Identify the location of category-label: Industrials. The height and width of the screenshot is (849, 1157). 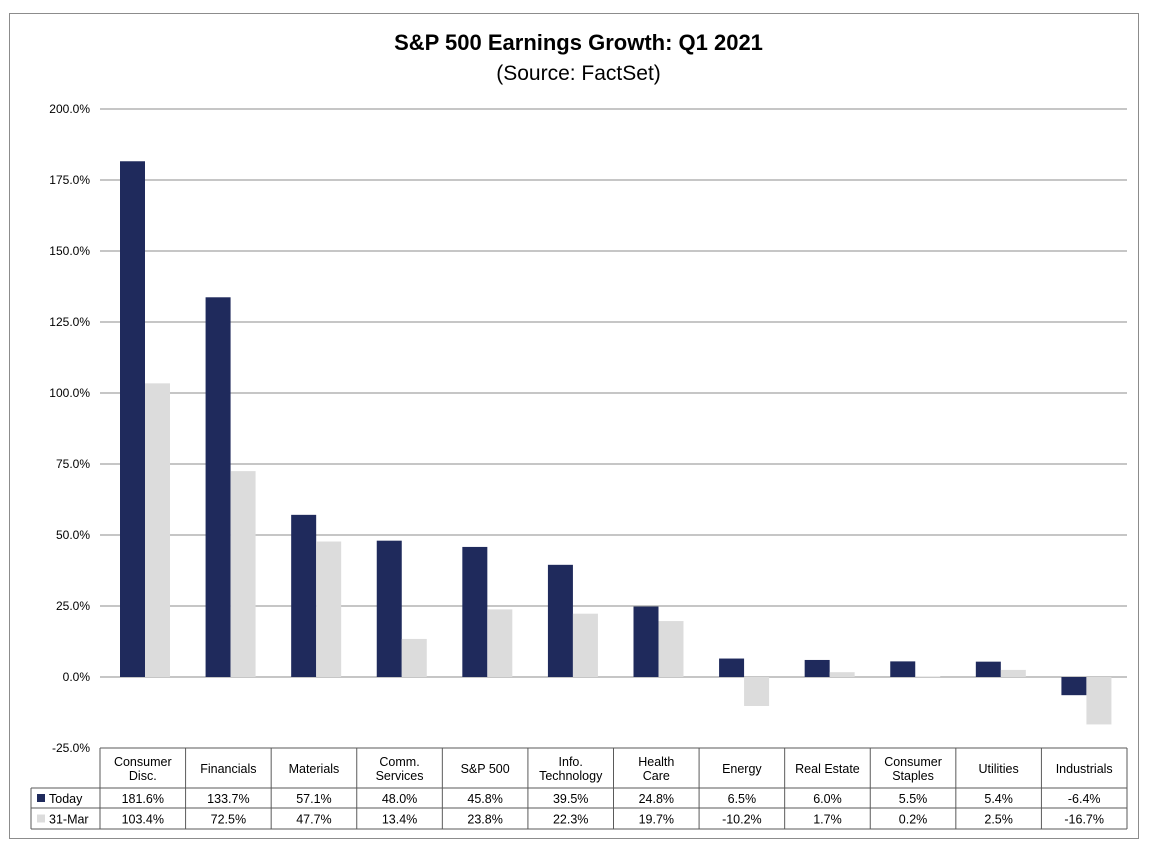
(1084, 769).